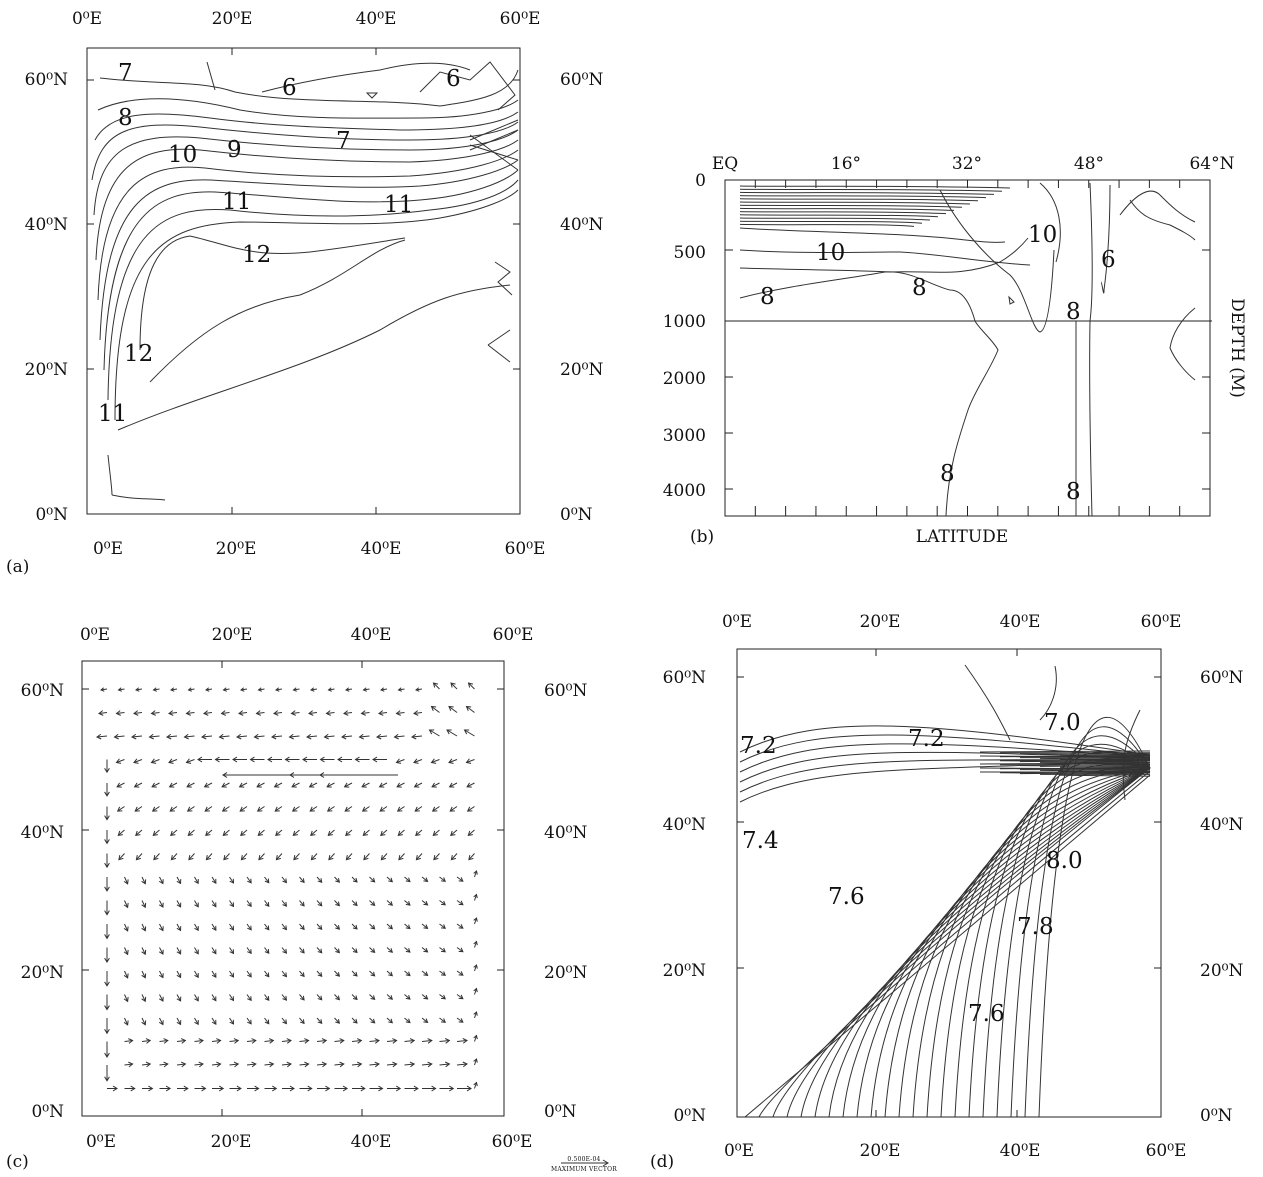 The height and width of the screenshot is (1177, 1263). I want to click on panel-a-ticks, so click(303, 281).